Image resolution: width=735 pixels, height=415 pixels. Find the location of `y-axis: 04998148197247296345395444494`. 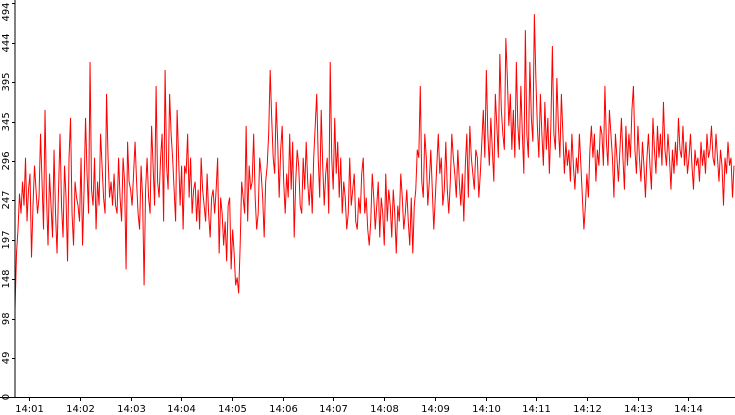

y-axis: 04998148197247296345395444494 is located at coordinates (8, 200).